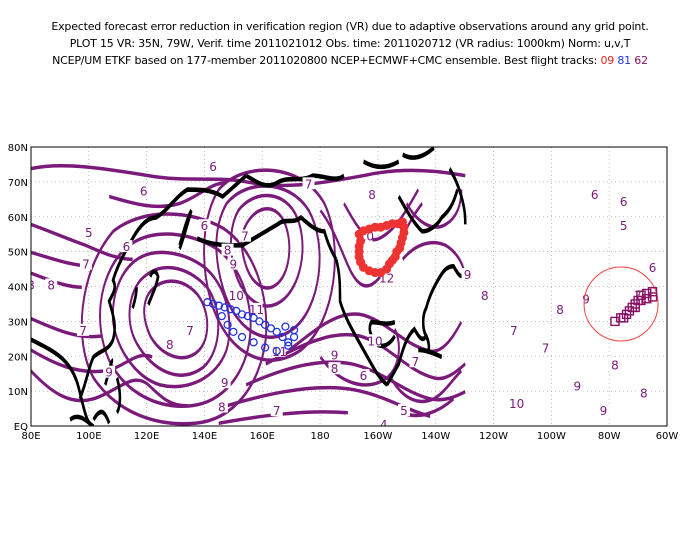 This screenshot has width=700, height=540. I want to click on lat-tick-label: 50N, so click(18, 253).